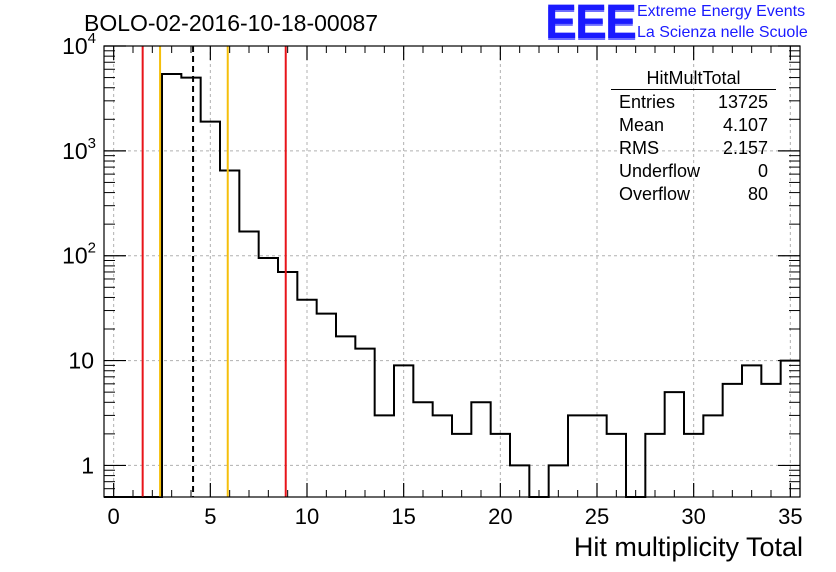  I want to click on logo-line-1: Extreme Energy Events, so click(721, 11).